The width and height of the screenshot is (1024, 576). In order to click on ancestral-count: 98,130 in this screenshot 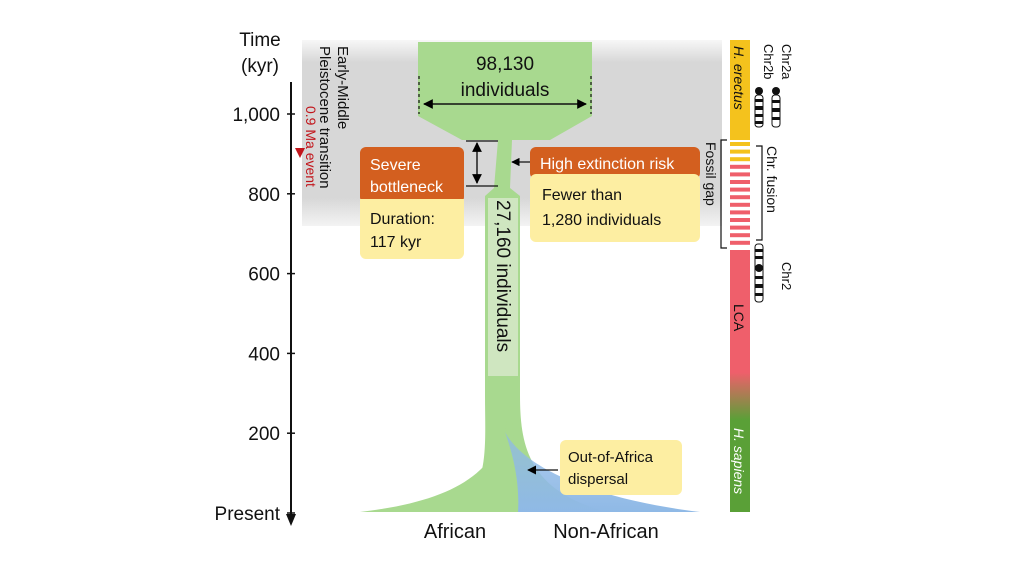, I will do `click(505, 64)`.